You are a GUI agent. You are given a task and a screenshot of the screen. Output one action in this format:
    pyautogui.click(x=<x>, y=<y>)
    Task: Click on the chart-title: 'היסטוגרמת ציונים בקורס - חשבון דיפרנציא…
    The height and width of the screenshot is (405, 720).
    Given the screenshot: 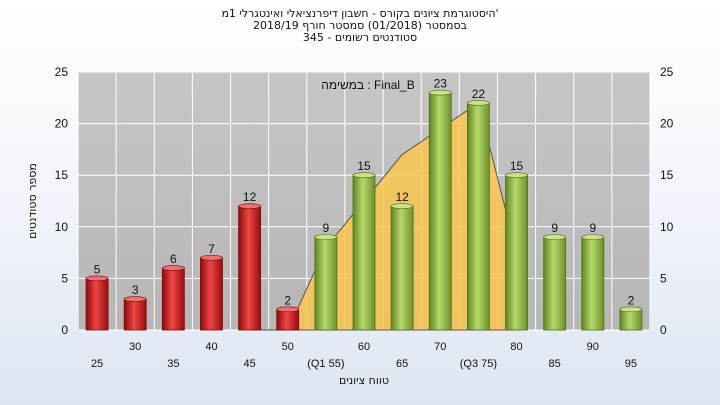 What is the action you would take?
    pyautogui.click(x=360, y=13)
    